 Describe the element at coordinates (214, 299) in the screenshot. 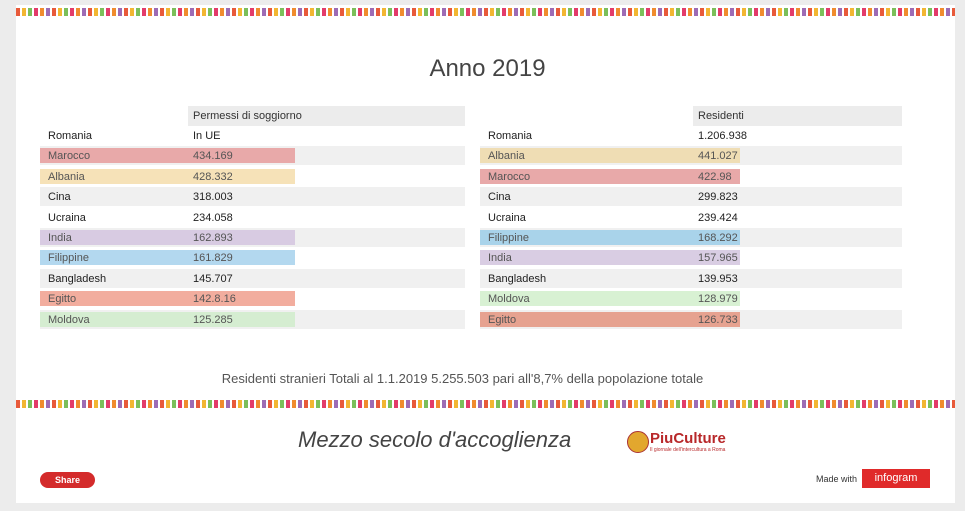

I see `cell: 142.8.16` at that location.